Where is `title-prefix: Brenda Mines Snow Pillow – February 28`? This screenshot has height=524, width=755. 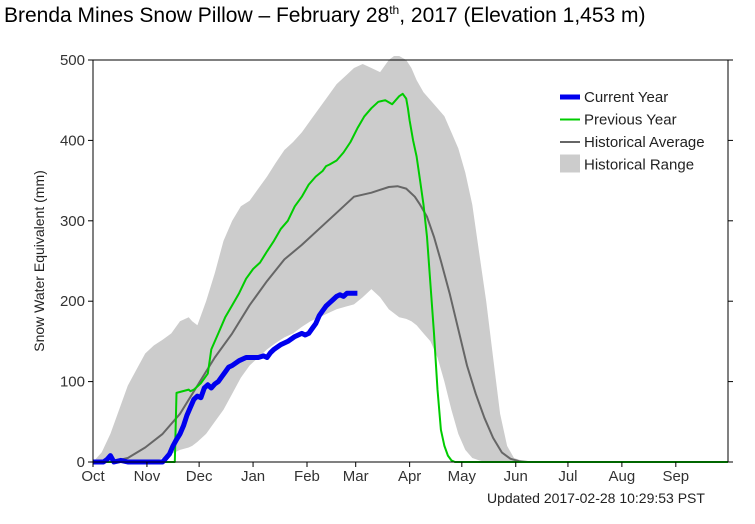
title-prefix: Brenda Mines Snow Pillow – February 28 is located at coordinates (197, 15).